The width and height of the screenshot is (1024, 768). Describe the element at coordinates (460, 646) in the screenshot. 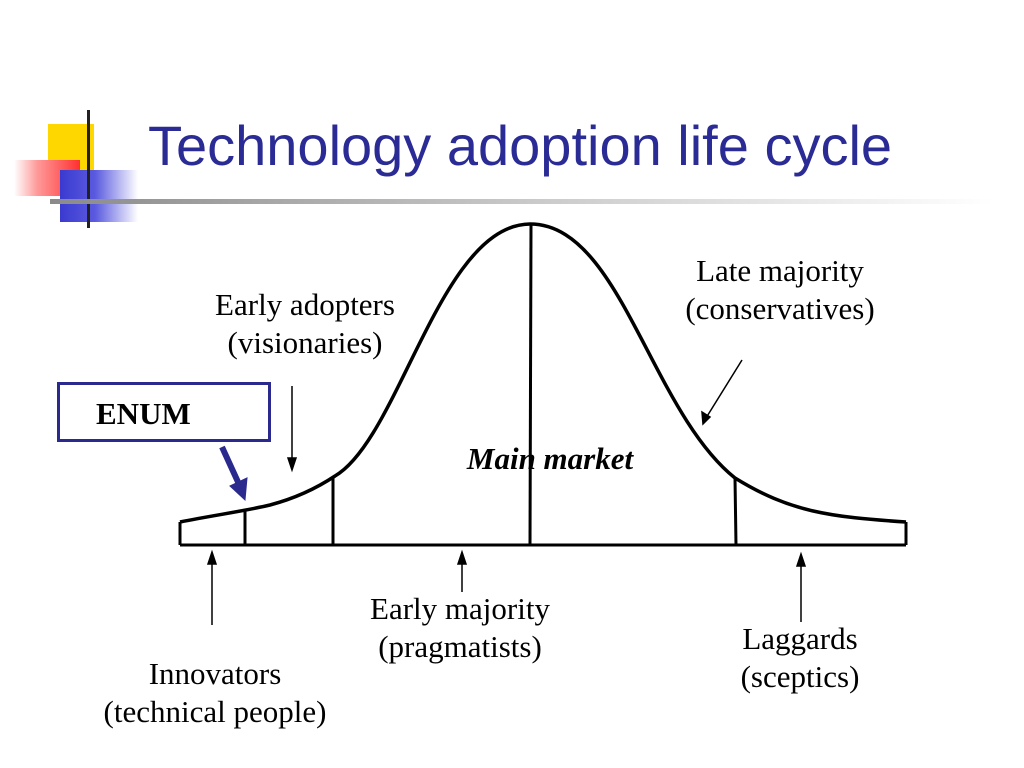

I see `segment-description: (pragmatists)` at that location.